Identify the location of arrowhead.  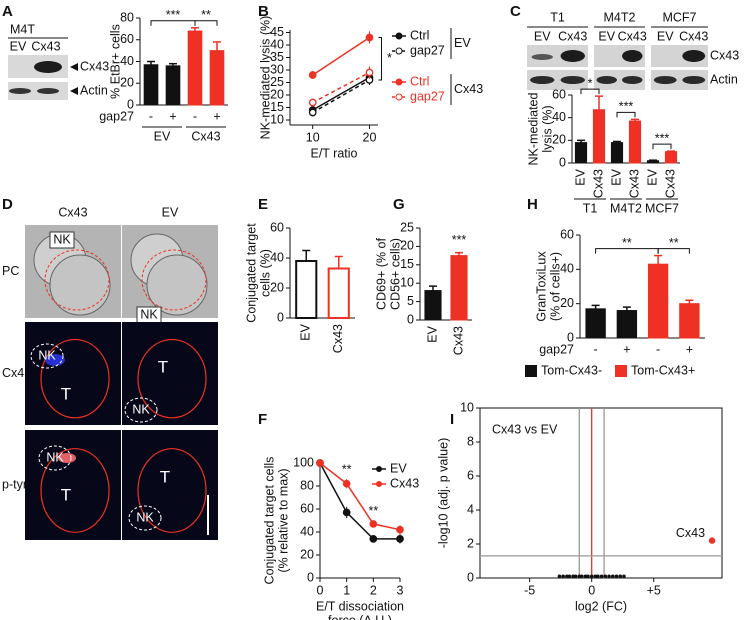
(74, 91).